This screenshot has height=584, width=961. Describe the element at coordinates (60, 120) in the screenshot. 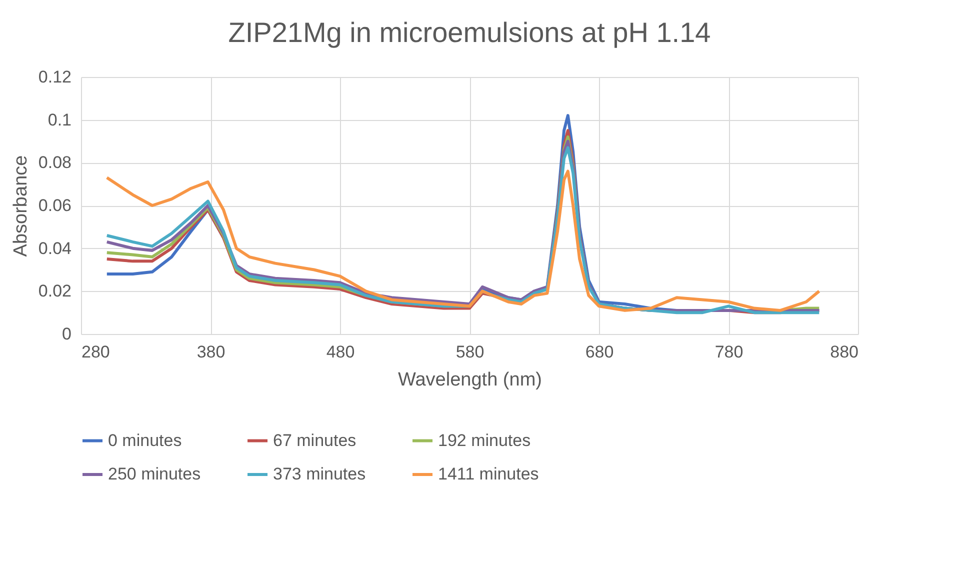

I see `y-tick-label: 0.1` at that location.